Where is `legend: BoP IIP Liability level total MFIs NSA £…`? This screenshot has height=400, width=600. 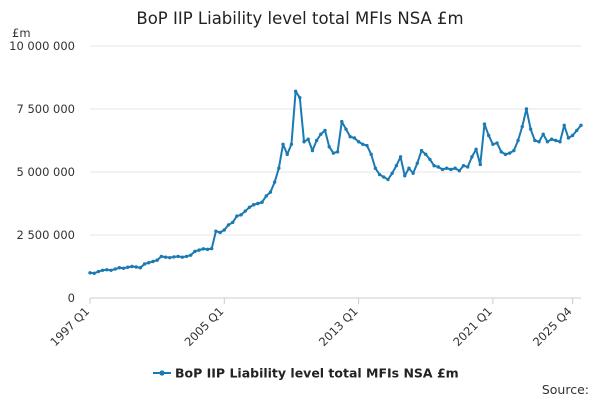 legend: BoP IIP Liability level total MFIs NSA £… is located at coordinates (306, 373).